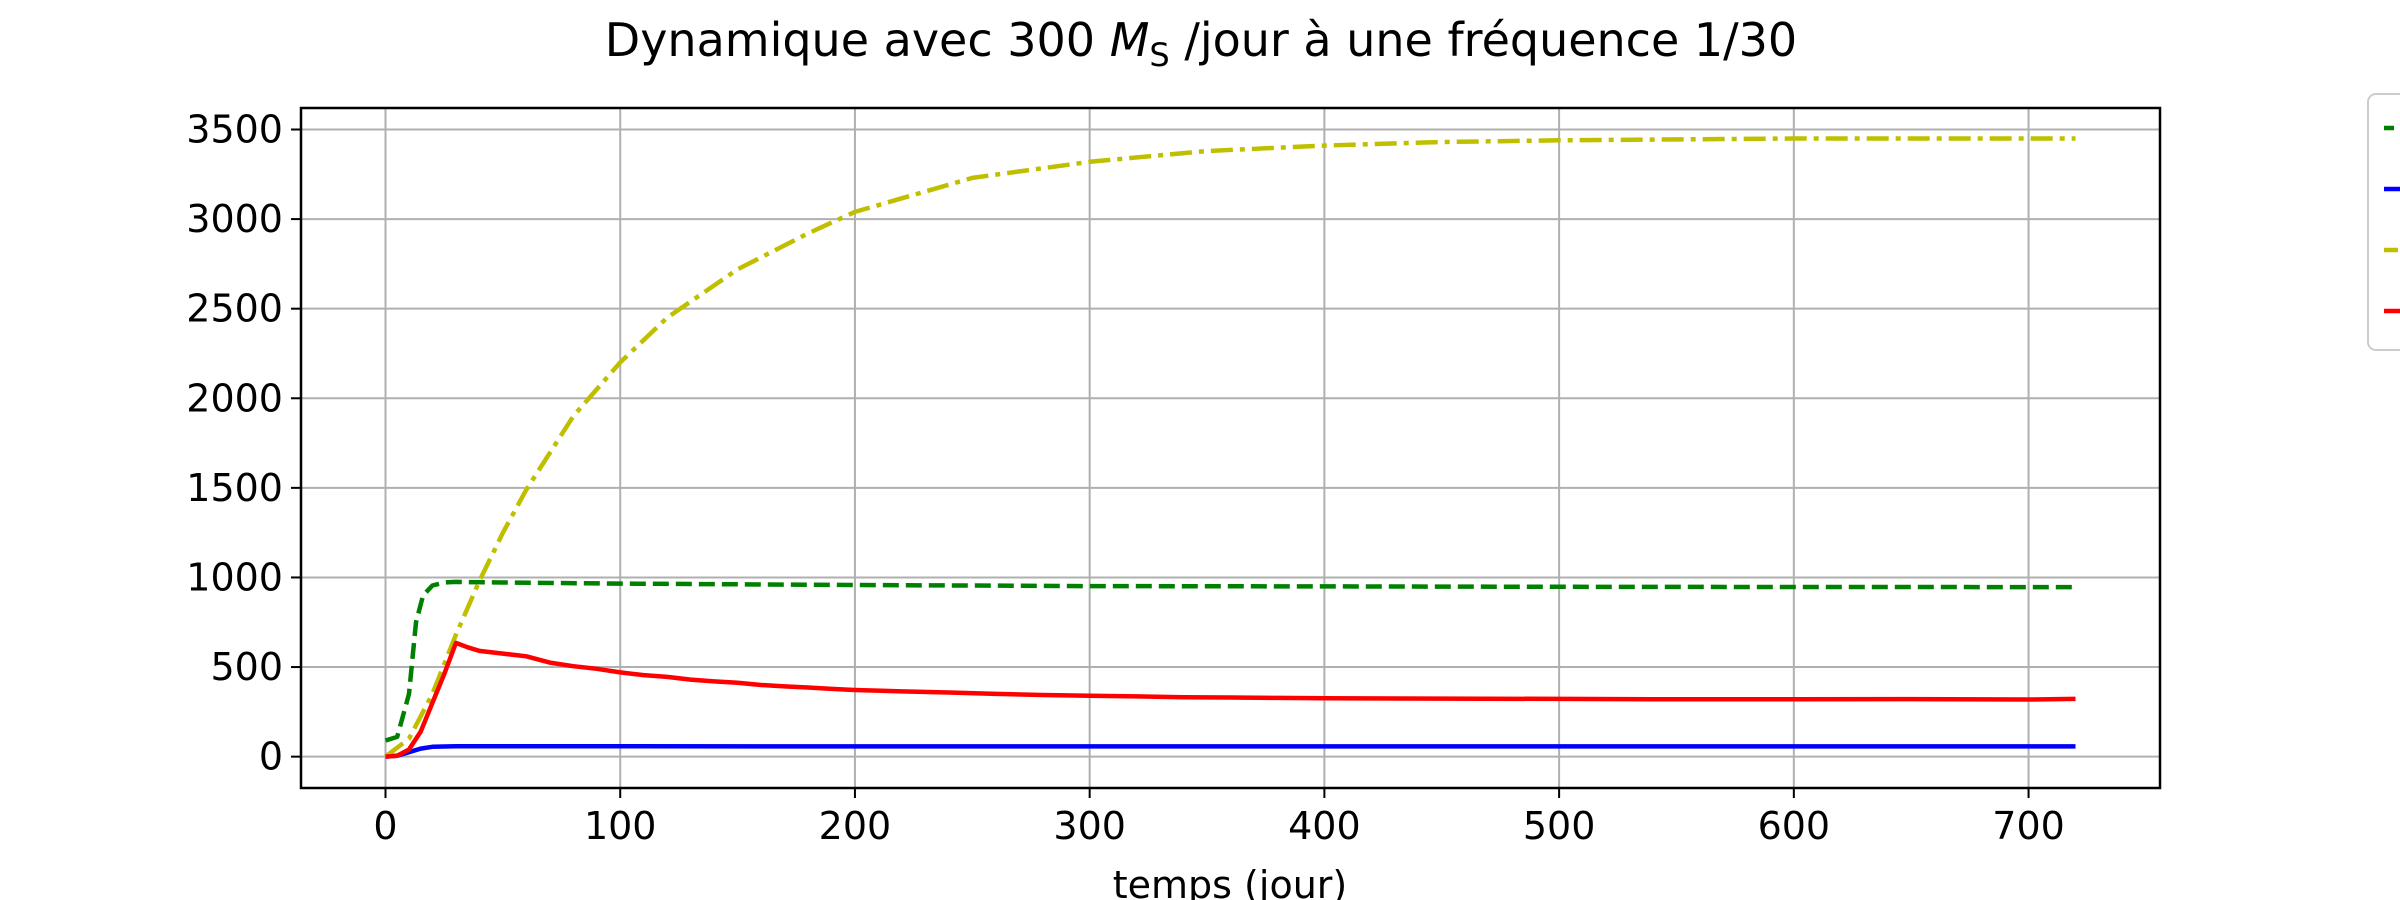 This screenshot has height=900, width=2400. Describe the element at coordinates (246, 667) in the screenshot. I see `y-tick-label: 500` at that location.